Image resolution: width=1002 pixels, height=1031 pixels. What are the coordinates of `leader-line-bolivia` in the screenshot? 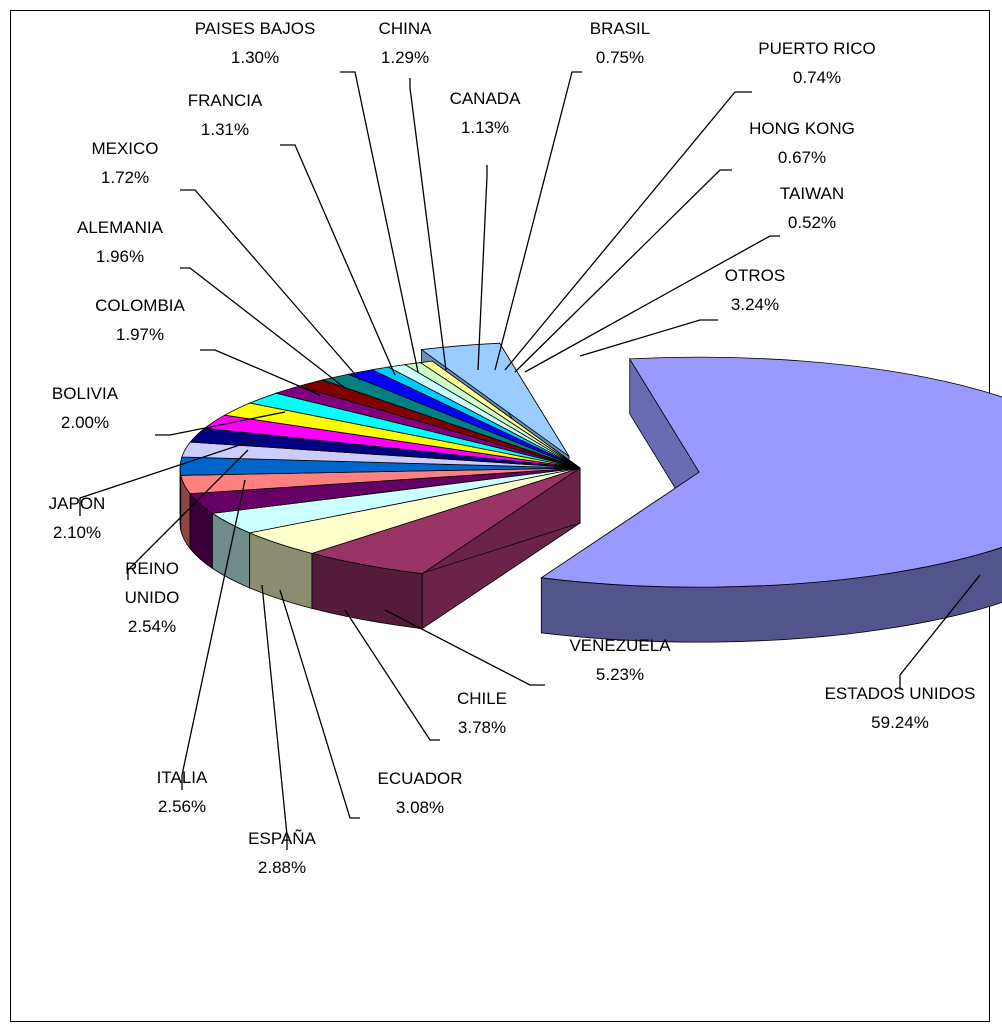 It's located at (220, 423).